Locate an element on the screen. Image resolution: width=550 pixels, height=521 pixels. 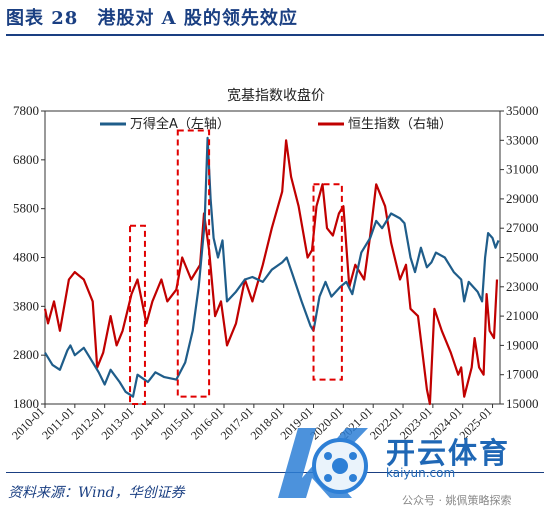
x-tick-label: 2013-01 is located at coordinates (117, 423).